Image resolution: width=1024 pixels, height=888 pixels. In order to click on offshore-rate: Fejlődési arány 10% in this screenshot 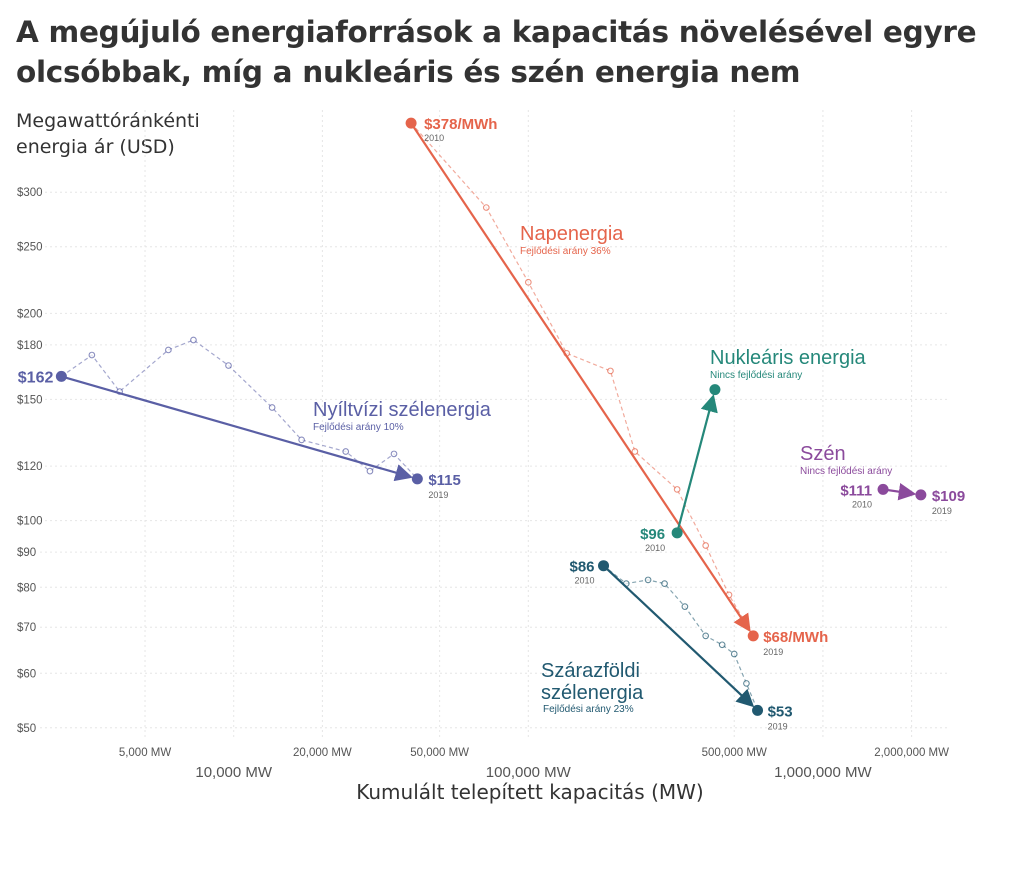, I will do `click(358, 427)`.